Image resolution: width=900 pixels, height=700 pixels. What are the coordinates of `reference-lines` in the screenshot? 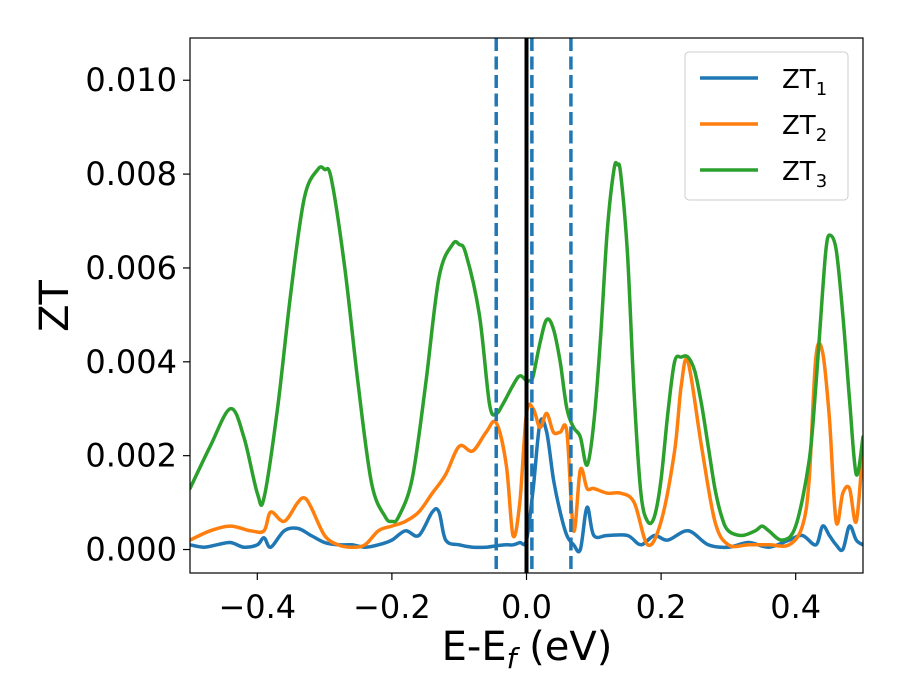 It's located at (533, 305).